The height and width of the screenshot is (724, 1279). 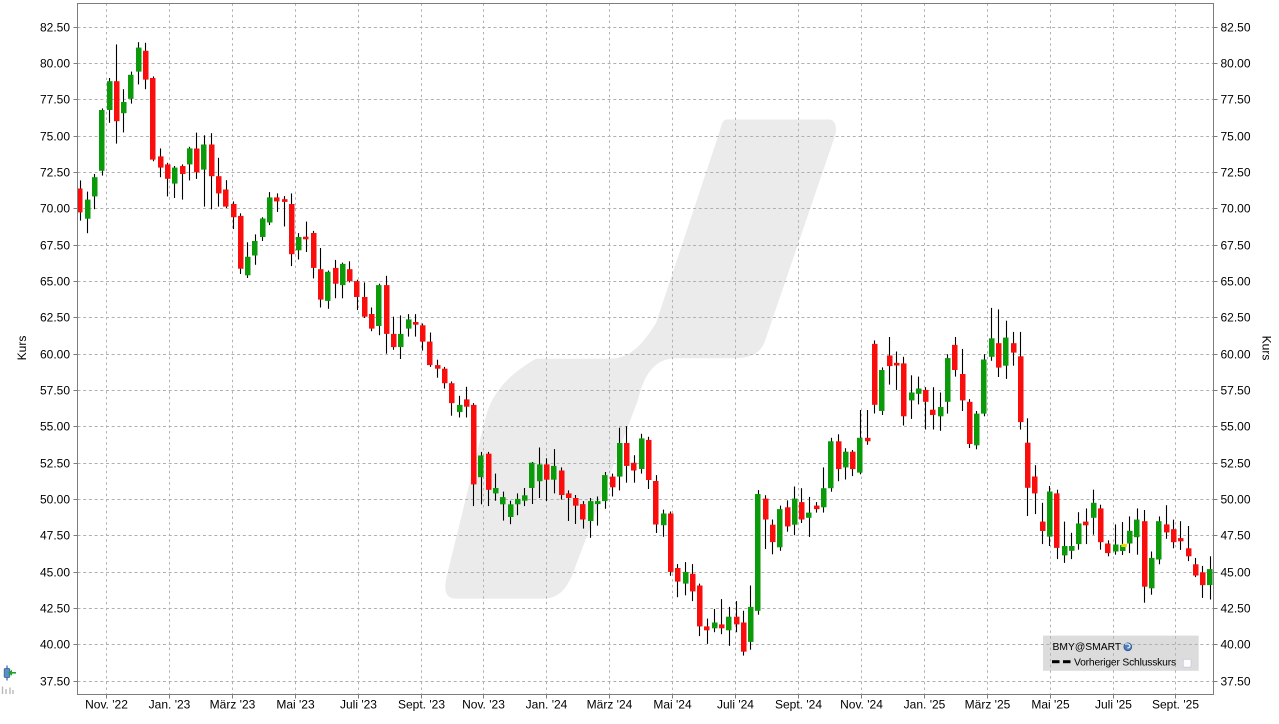 I want to click on svg-text: Nov. '24, so click(x=861, y=705).